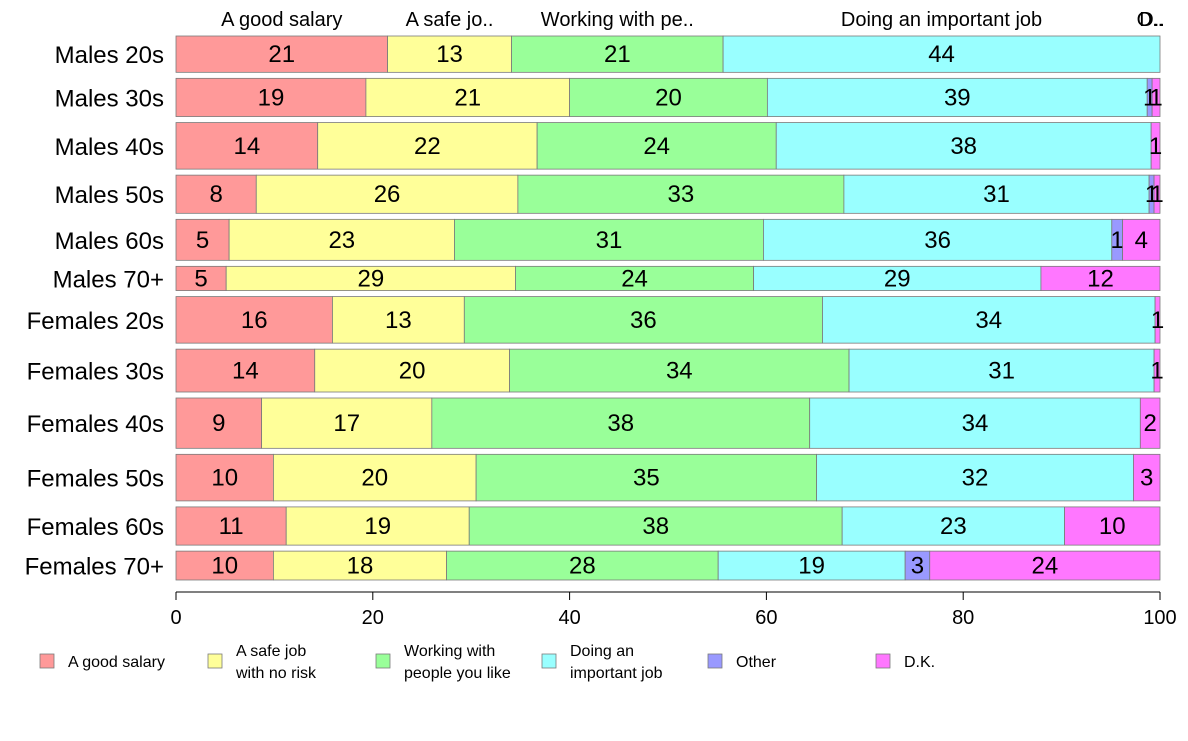  Describe the element at coordinates (941, 20) in the screenshot. I see `series-top-label: Doing an important job` at that location.